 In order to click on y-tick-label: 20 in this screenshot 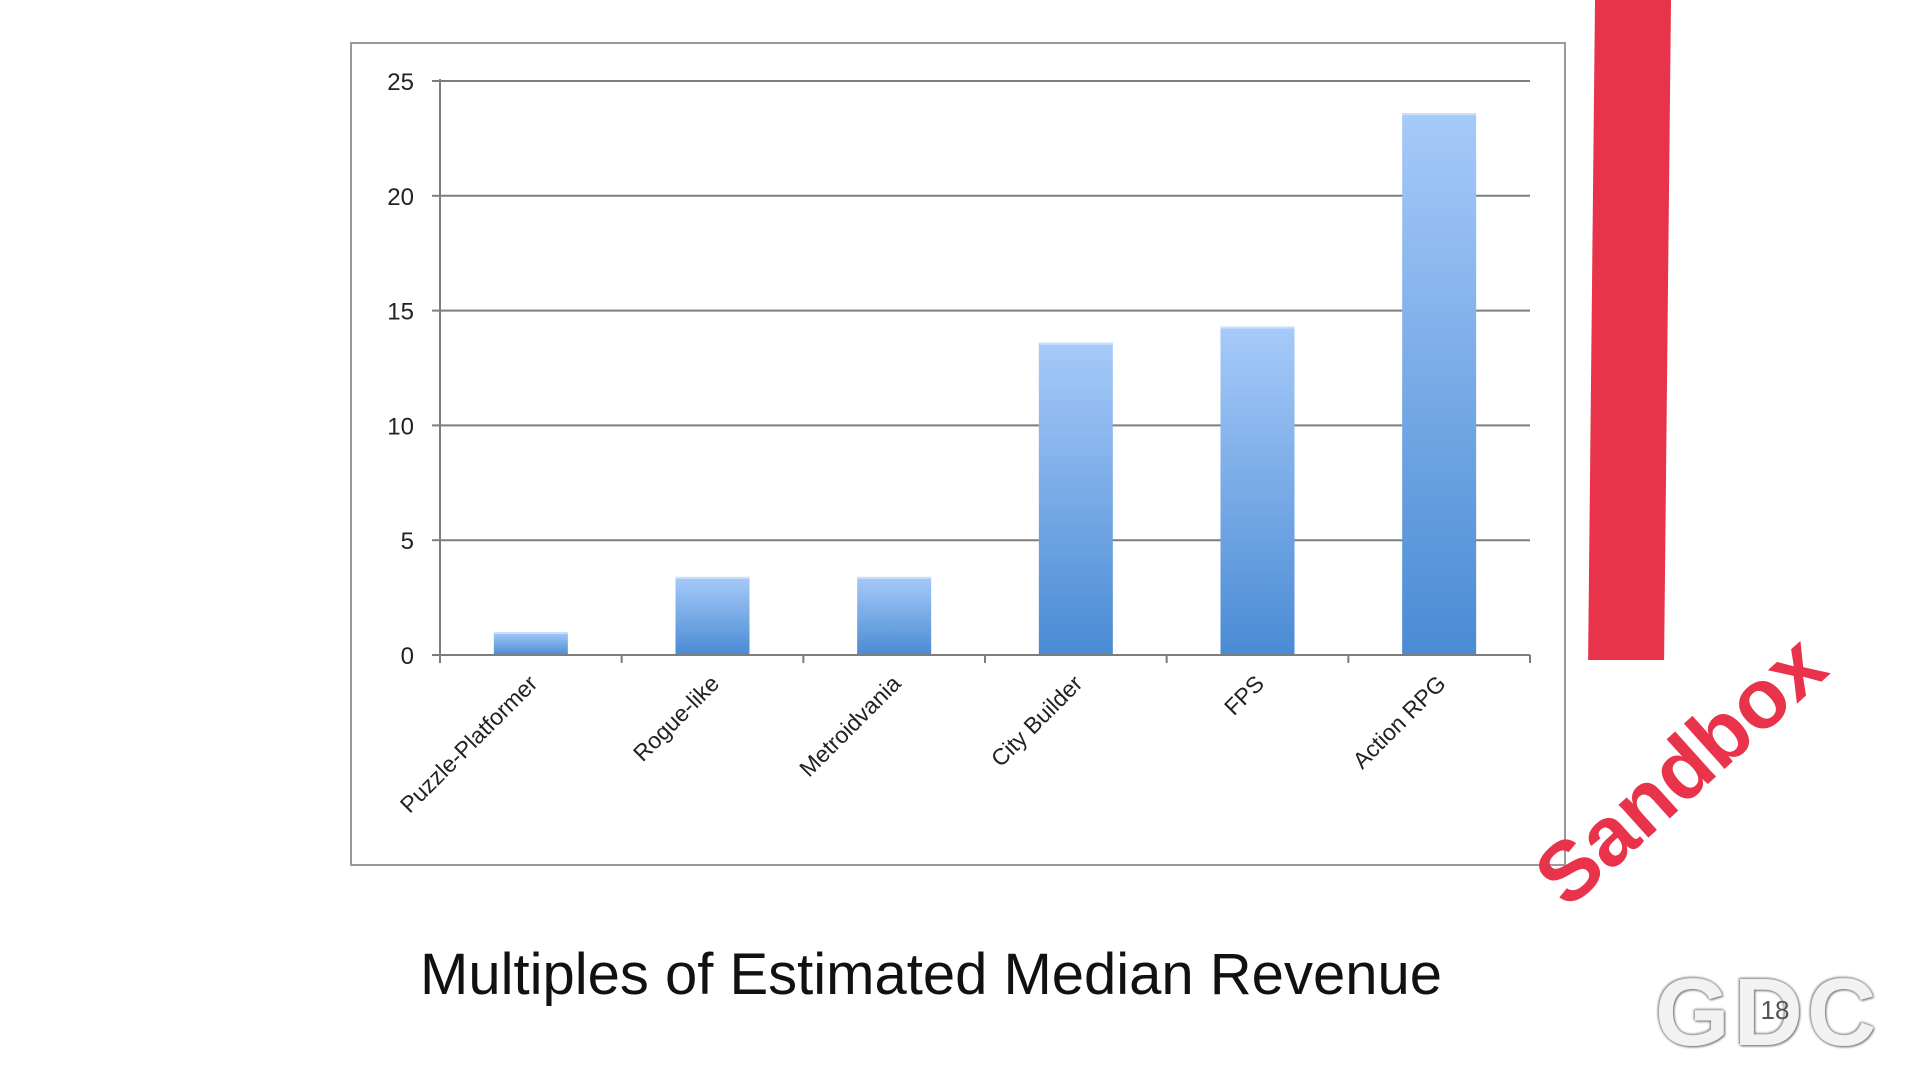, I will do `click(400, 197)`.